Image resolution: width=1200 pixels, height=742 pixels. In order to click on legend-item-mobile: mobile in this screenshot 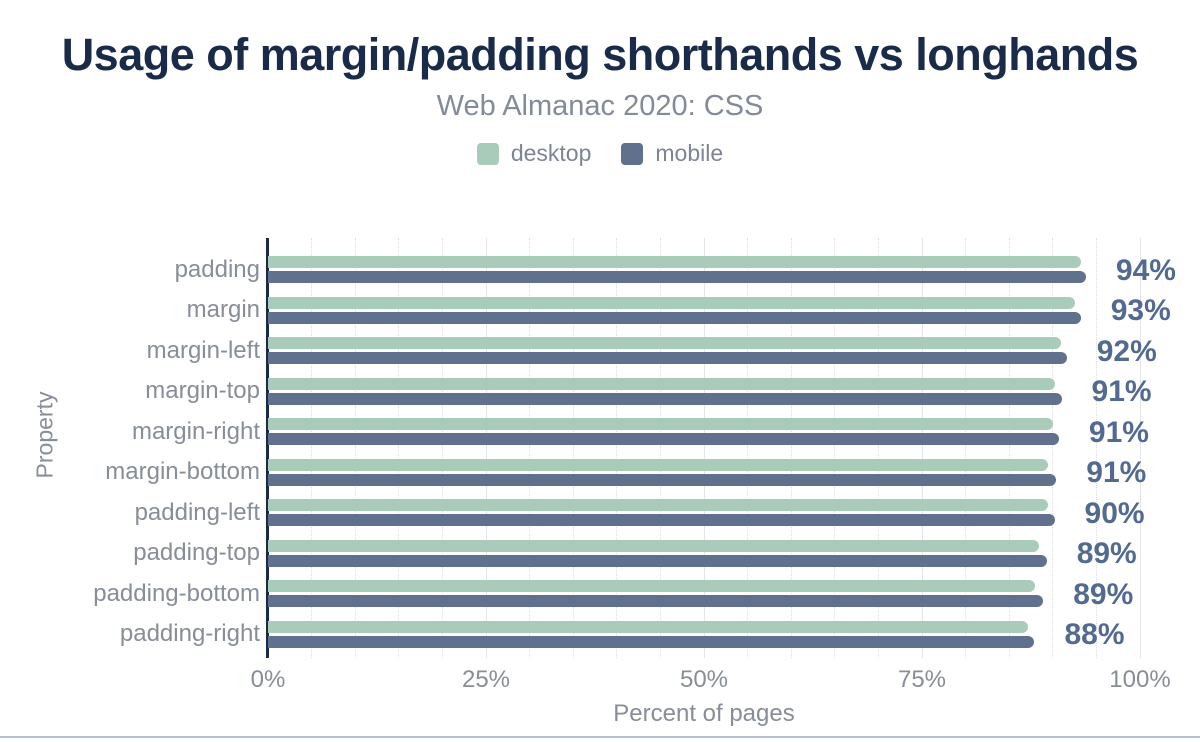, I will do `click(672, 153)`.